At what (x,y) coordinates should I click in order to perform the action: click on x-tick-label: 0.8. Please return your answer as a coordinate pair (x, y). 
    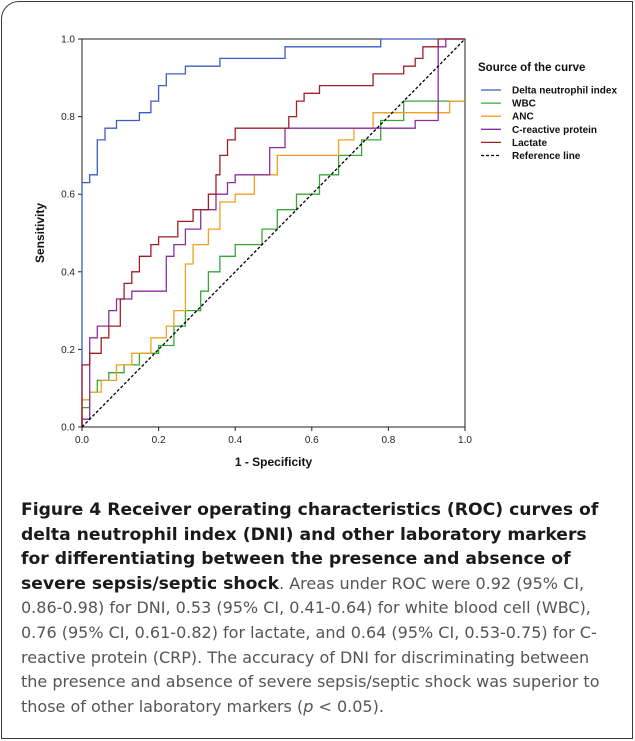
    Looking at the image, I should click on (388, 440).